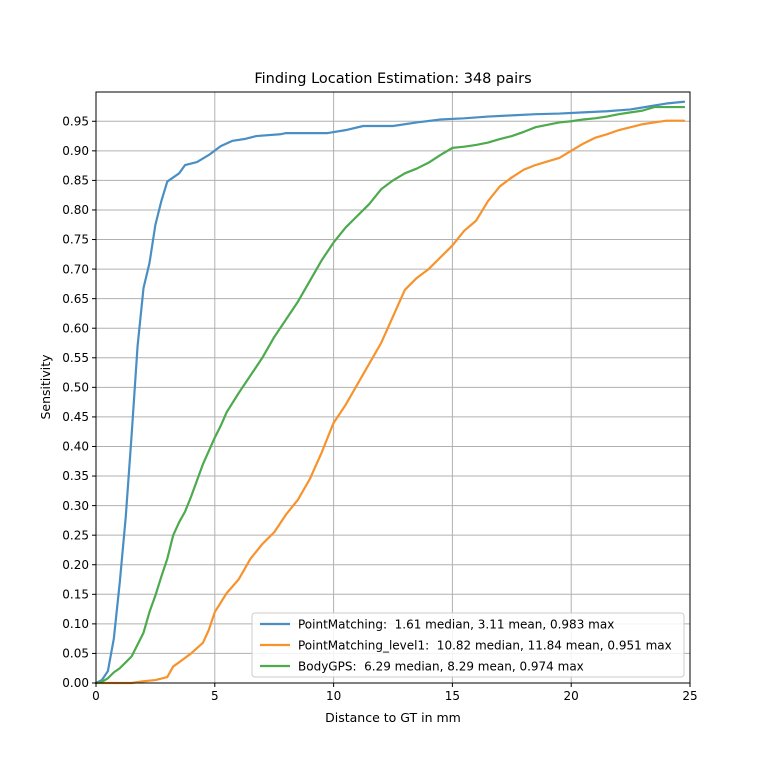 This screenshot has height=768, width=768. What do you see at coordinates (75, 240) in the screenshot?
I see `y-tick-label: 0.75` at bounding box center [75, 240].